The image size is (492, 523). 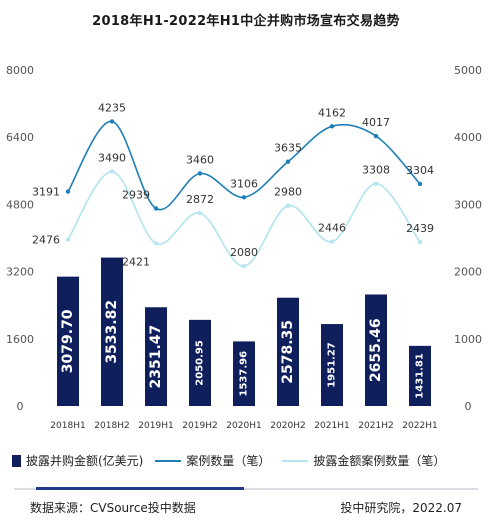 I want to click on point-label-cases: 4162, so click(x=332, y=112).